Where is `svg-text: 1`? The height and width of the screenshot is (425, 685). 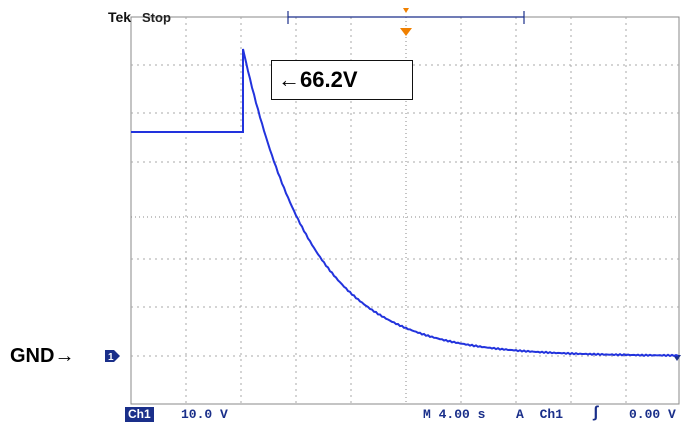
svg-text: 1 is located at coordinates (111, 357).